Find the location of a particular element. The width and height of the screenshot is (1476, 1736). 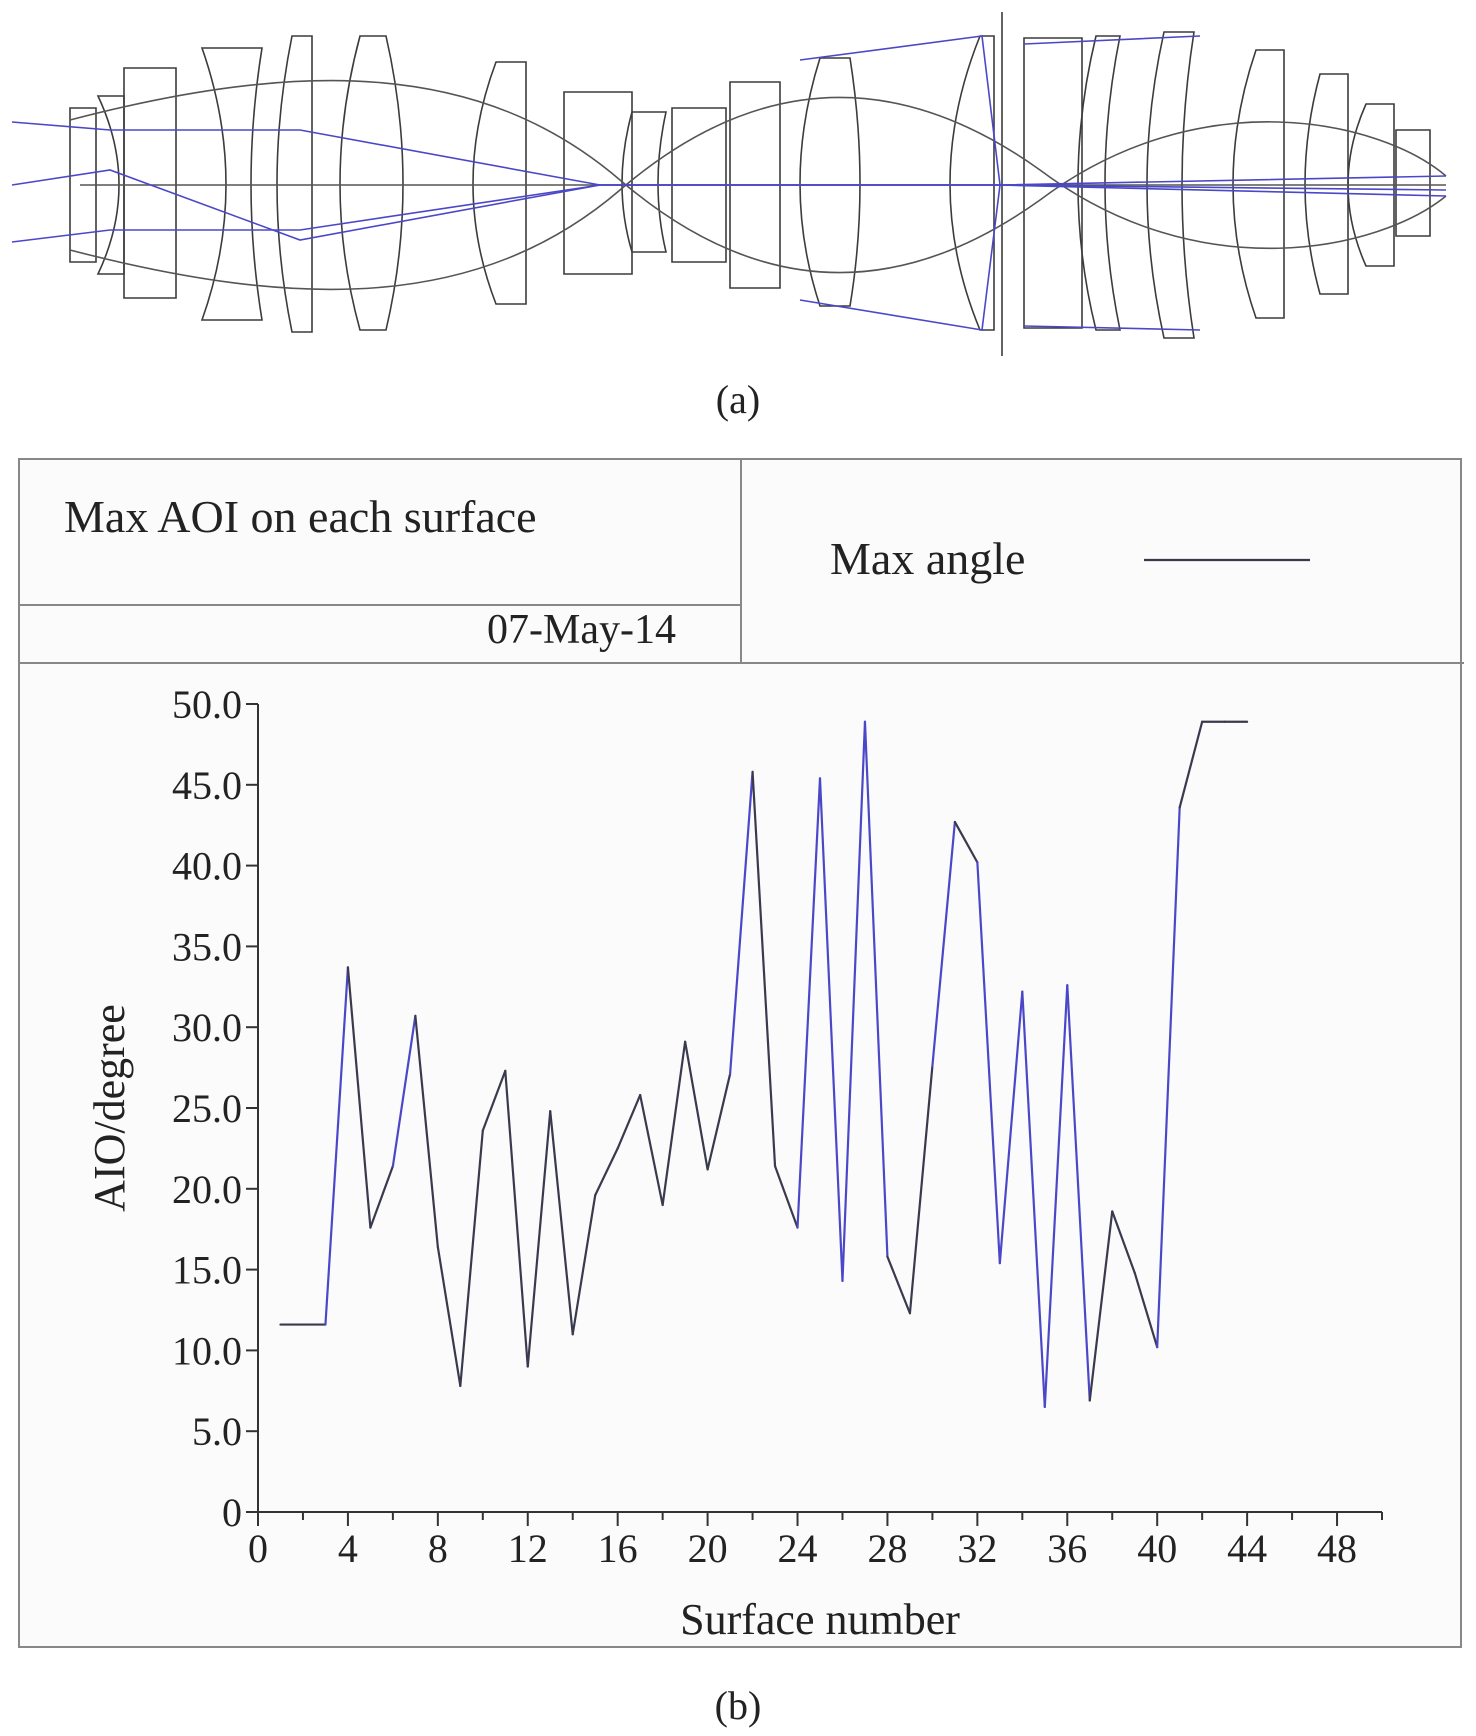

x-tick-label: 36 is located at coordinates (1067, 1548).